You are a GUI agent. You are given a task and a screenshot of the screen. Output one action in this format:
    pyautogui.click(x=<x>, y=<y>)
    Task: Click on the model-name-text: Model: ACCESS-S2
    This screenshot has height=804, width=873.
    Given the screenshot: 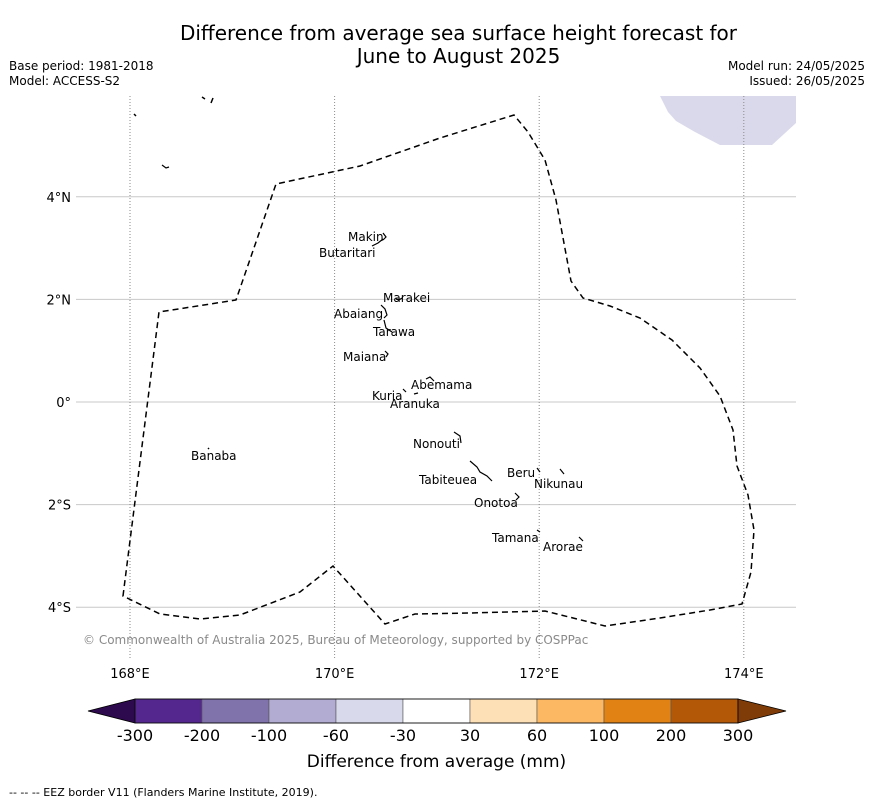 What is the action you would take?
    pyautogui.click(x=65, y=81)
    